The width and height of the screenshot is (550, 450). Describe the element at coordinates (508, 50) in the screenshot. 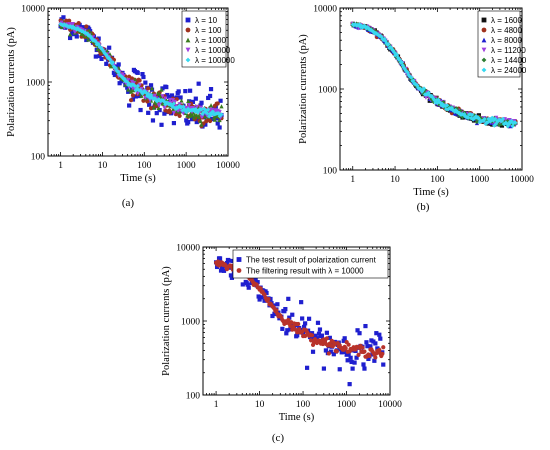

I see `legend-label: λ = 11200` at that location.